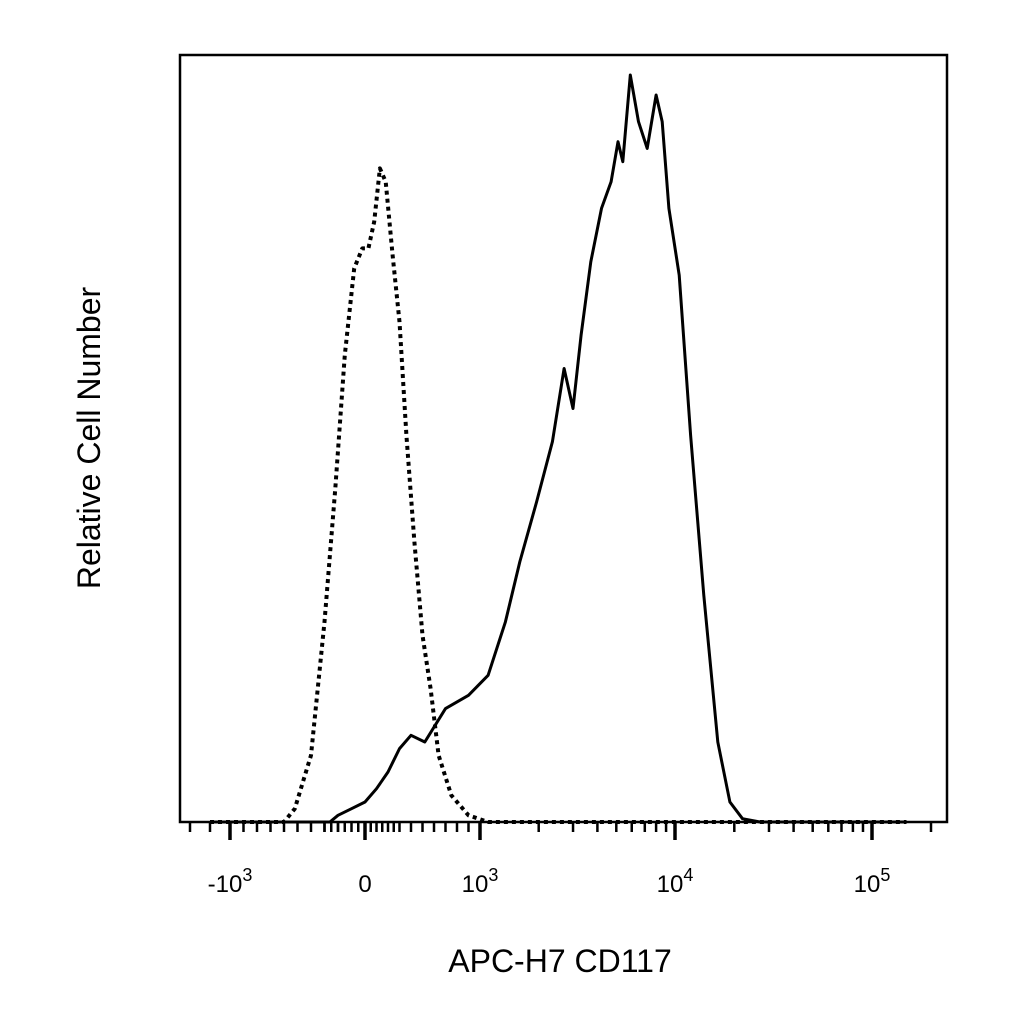 The width and height of the screenshot is (1024, 1024). I want to click on major-ticks, so click(551, 831).